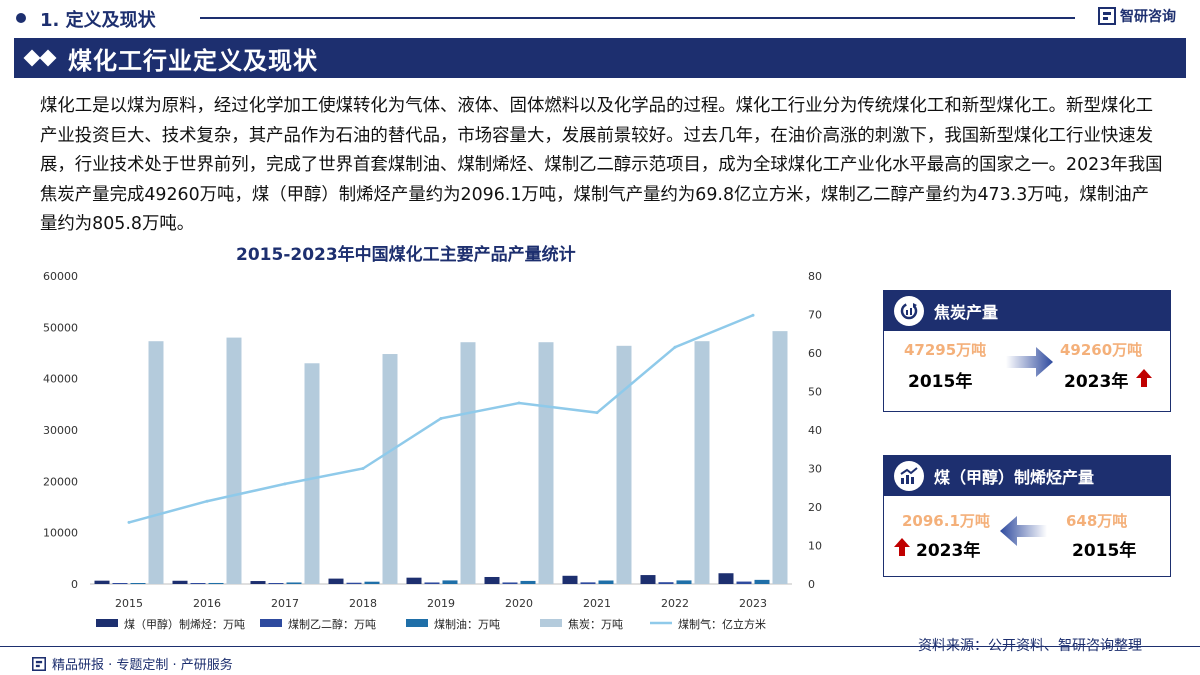 The width and height of the screenshot is (1200, 675). I want to click on y-right-tick-label: 80, so click(815, 276).